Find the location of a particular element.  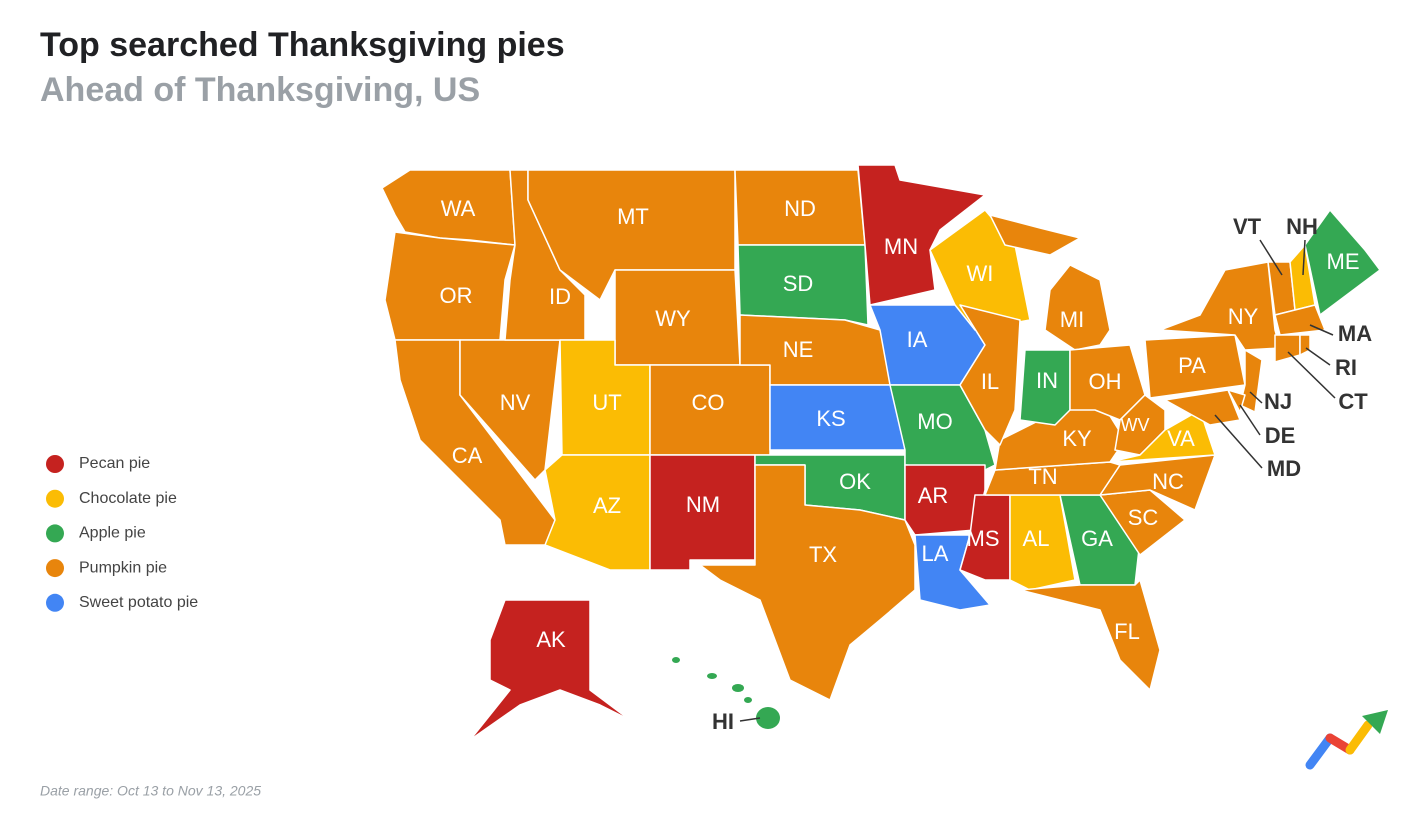

state-label: MI is located at coordinates (1072, 319).